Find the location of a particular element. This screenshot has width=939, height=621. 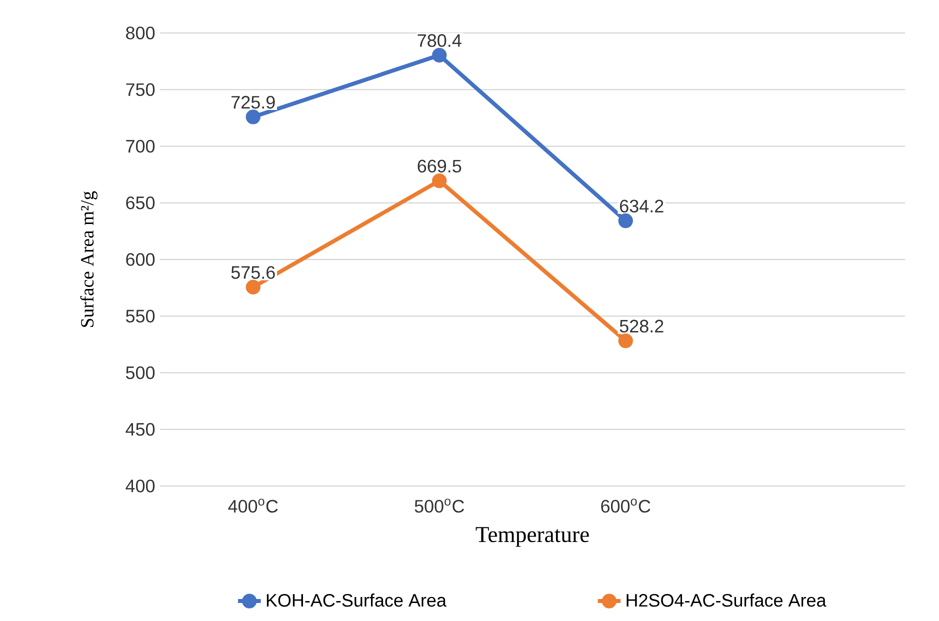

y-tick-label: 650 is located at coordinates (140, 203).